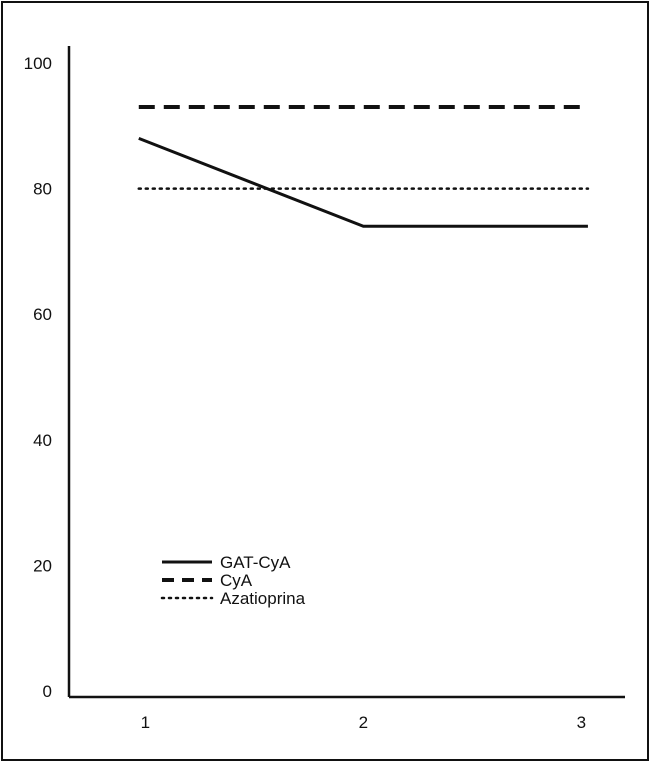  Describe the element at coordinates (263, 598) in the screenshot. I see `legend-label: Azatioprina` at that location.